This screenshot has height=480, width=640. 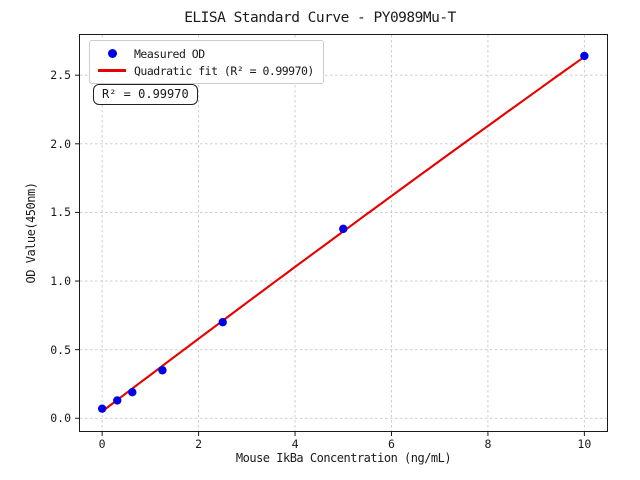 I want to click on x-tick-label: 0, so click(x=102, y=444).